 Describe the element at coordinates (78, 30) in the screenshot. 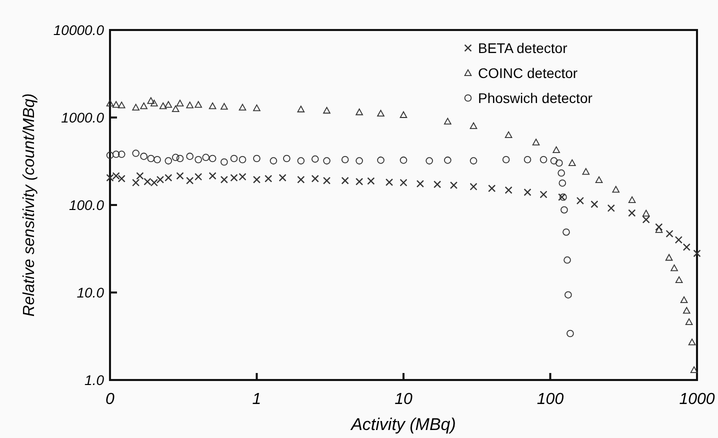

I see `y-tick-label: 10000.0` at that location.